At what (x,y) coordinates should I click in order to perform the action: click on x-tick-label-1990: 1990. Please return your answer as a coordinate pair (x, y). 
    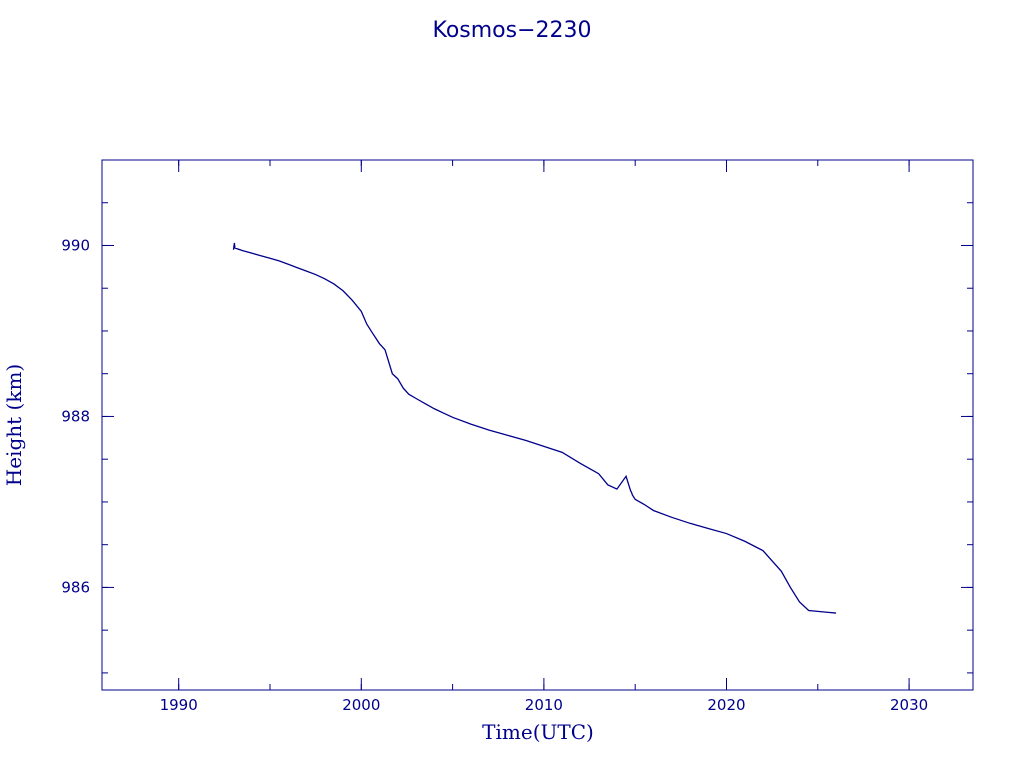
    Looking at the image, I should click on (179, 705).